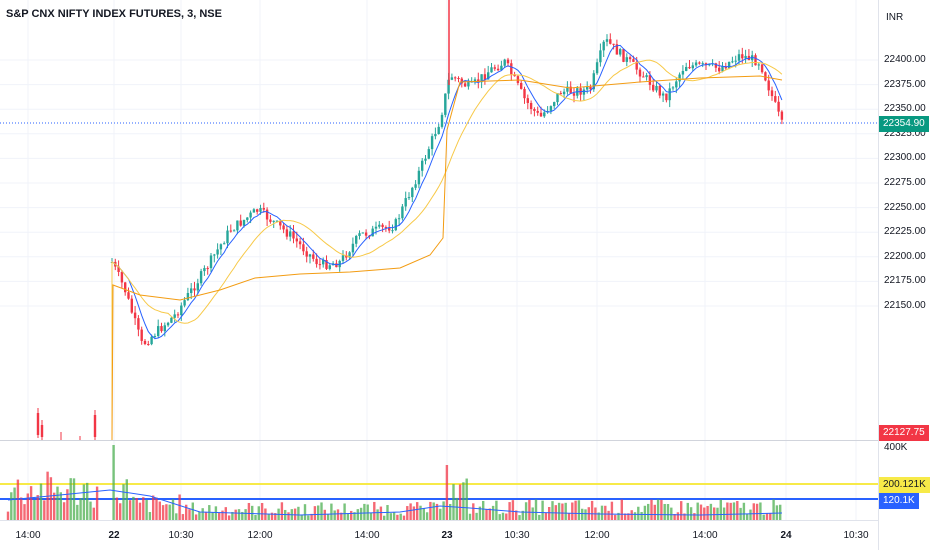  I want to click on time-tick: 10:30, so click(181, 535).